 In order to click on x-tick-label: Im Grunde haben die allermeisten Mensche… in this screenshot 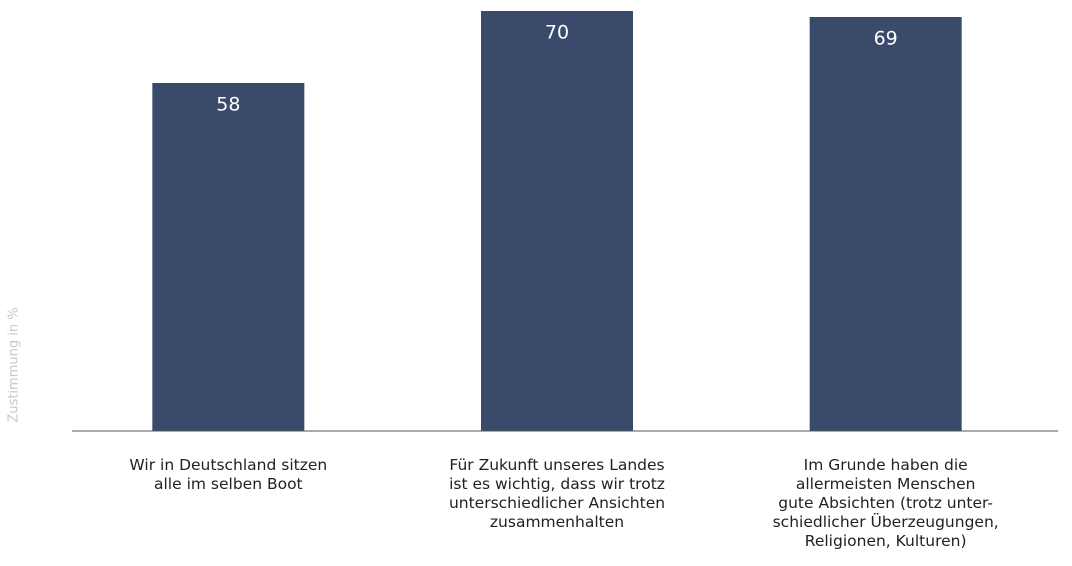, I will do `click(885, 503)`.